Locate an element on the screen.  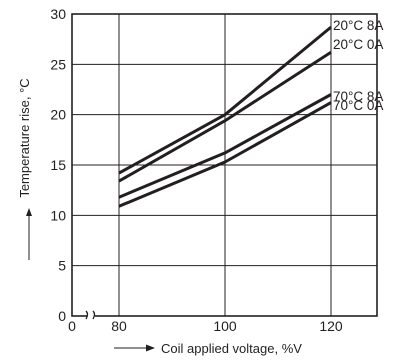
y-tick-label: 0 is located at coordinates (62, 316).